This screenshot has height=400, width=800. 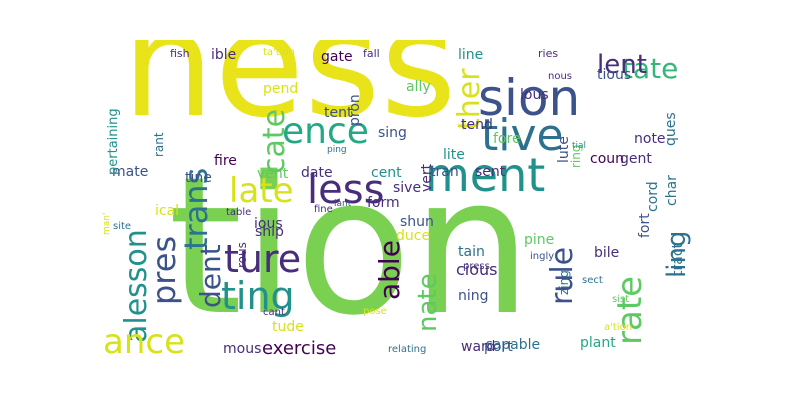 What do you see at coordinates (338, 113) in the screenshot?
I see `word-56: tent` at bounding box center [338, 113].